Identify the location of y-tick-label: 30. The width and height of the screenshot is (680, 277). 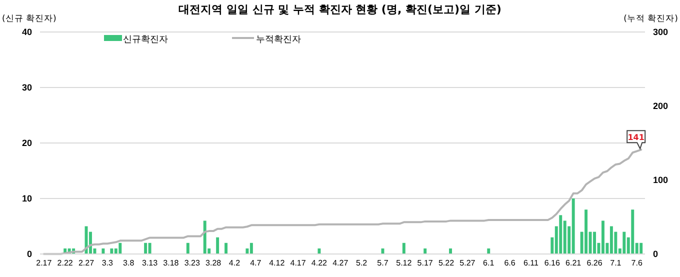
(27, 87).